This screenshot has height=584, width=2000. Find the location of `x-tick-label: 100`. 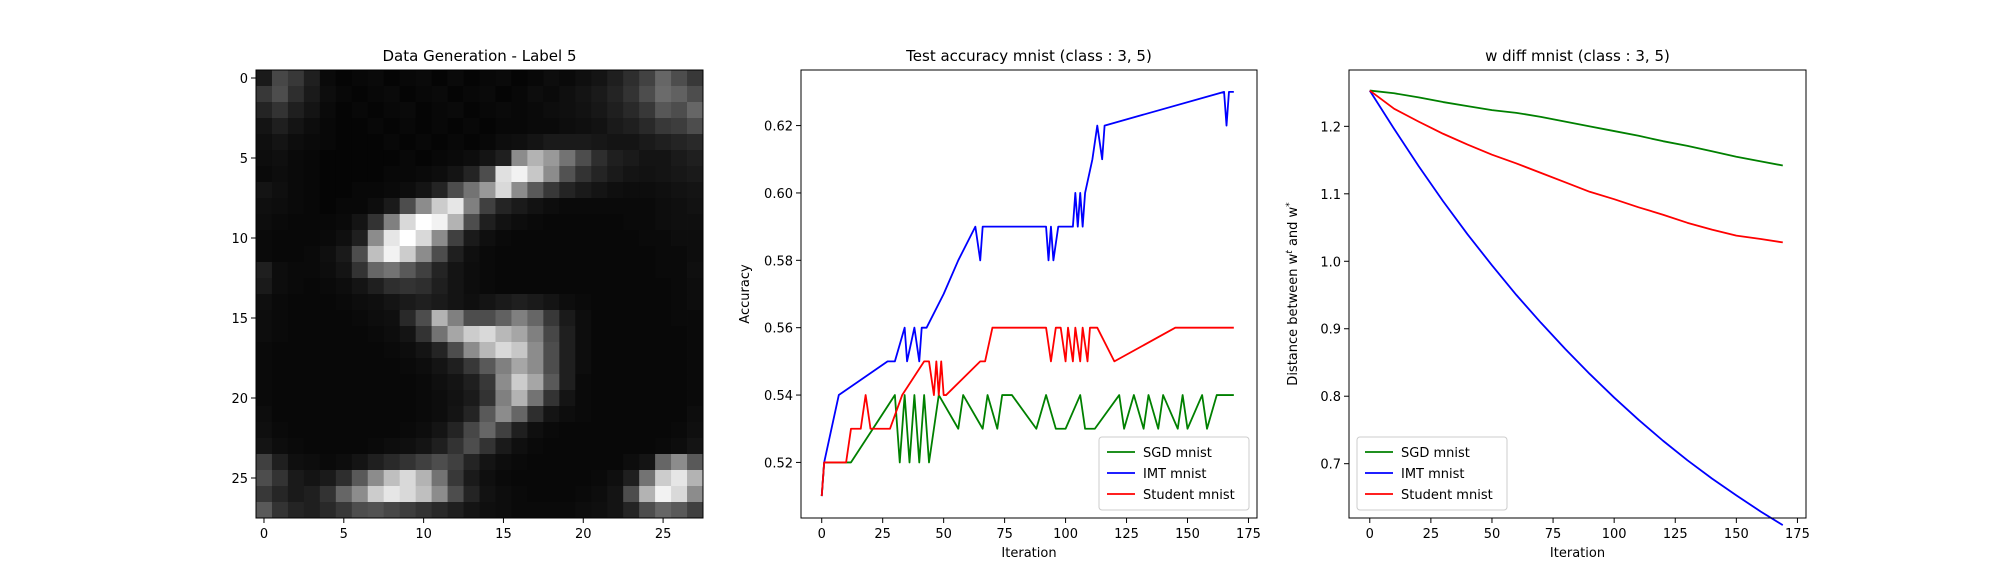

x-tick-label: 100 is located at coordinates (1614, 534).